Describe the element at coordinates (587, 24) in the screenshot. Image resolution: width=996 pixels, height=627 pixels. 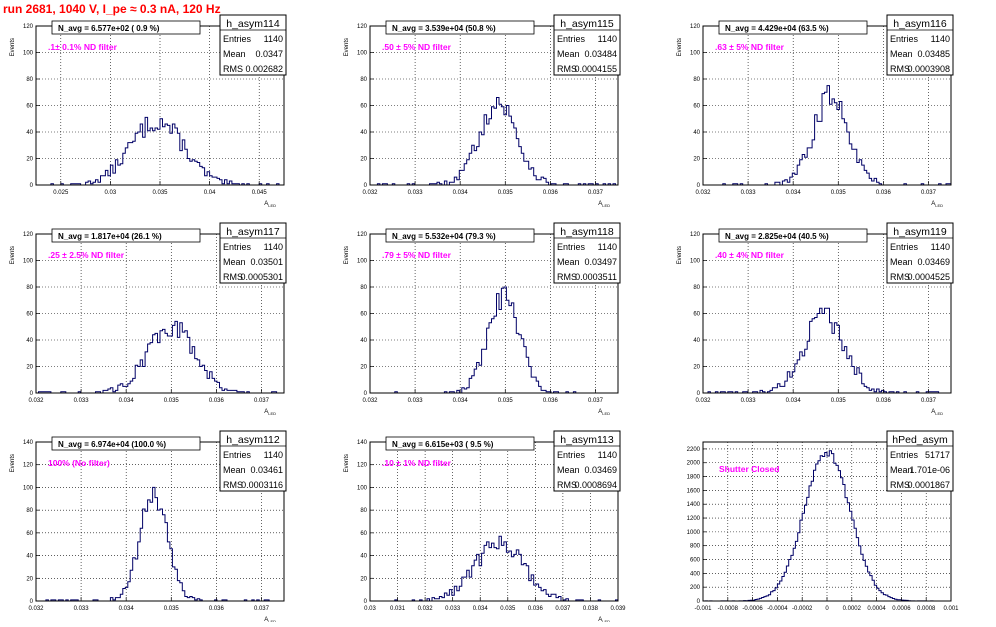
I see `histogram-name: h_asym115` at that location.